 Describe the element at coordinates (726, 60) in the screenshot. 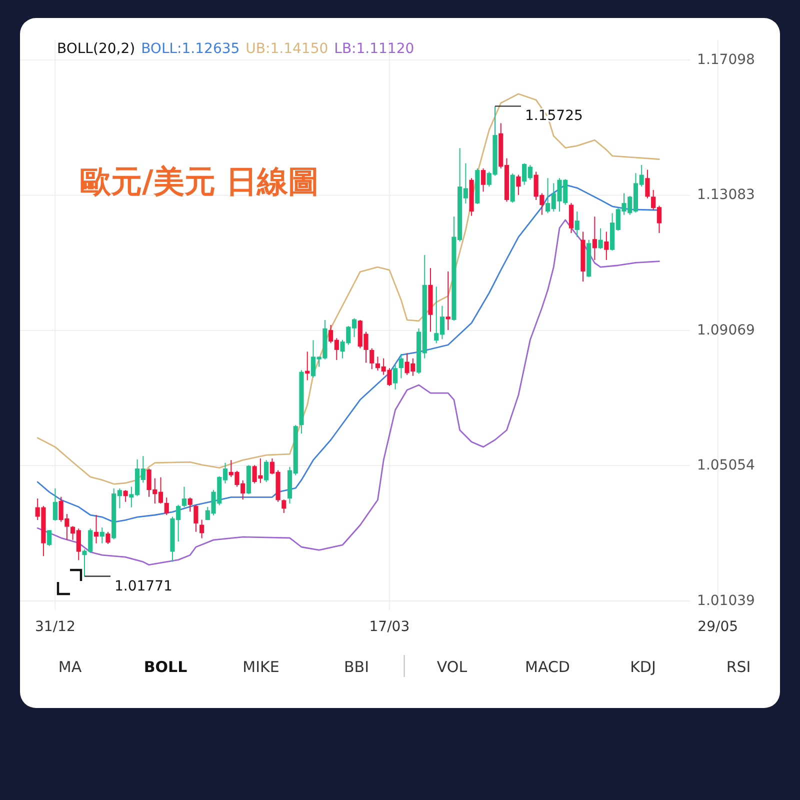

I see `y-tick-label: 1.17098` at that location.